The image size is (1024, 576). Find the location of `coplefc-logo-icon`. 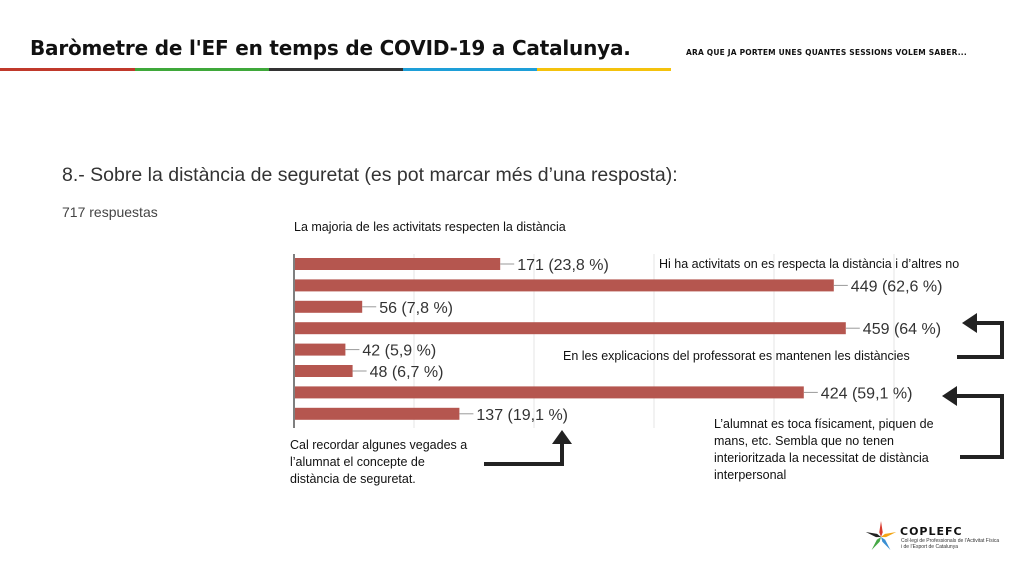

coplefc-logo-icon is located at coordinates (881, 535).